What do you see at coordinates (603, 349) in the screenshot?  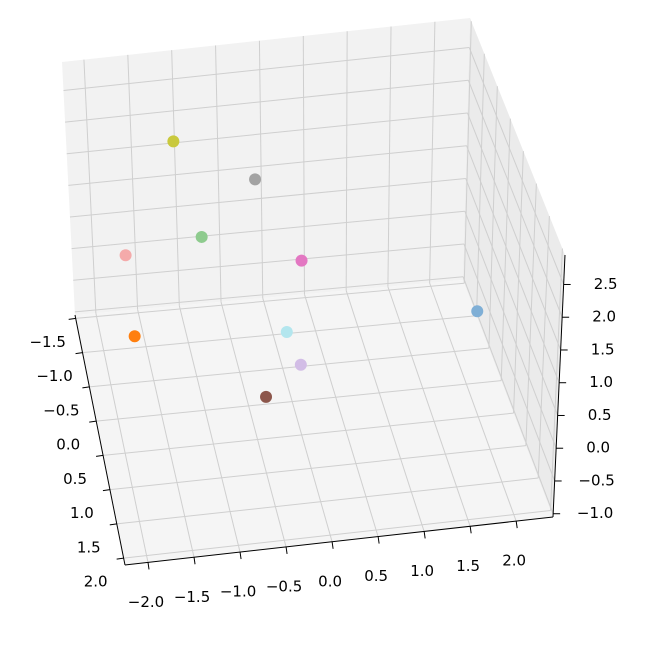 I see `z-tick-label: 1.5` at bounding box center [603, 349].